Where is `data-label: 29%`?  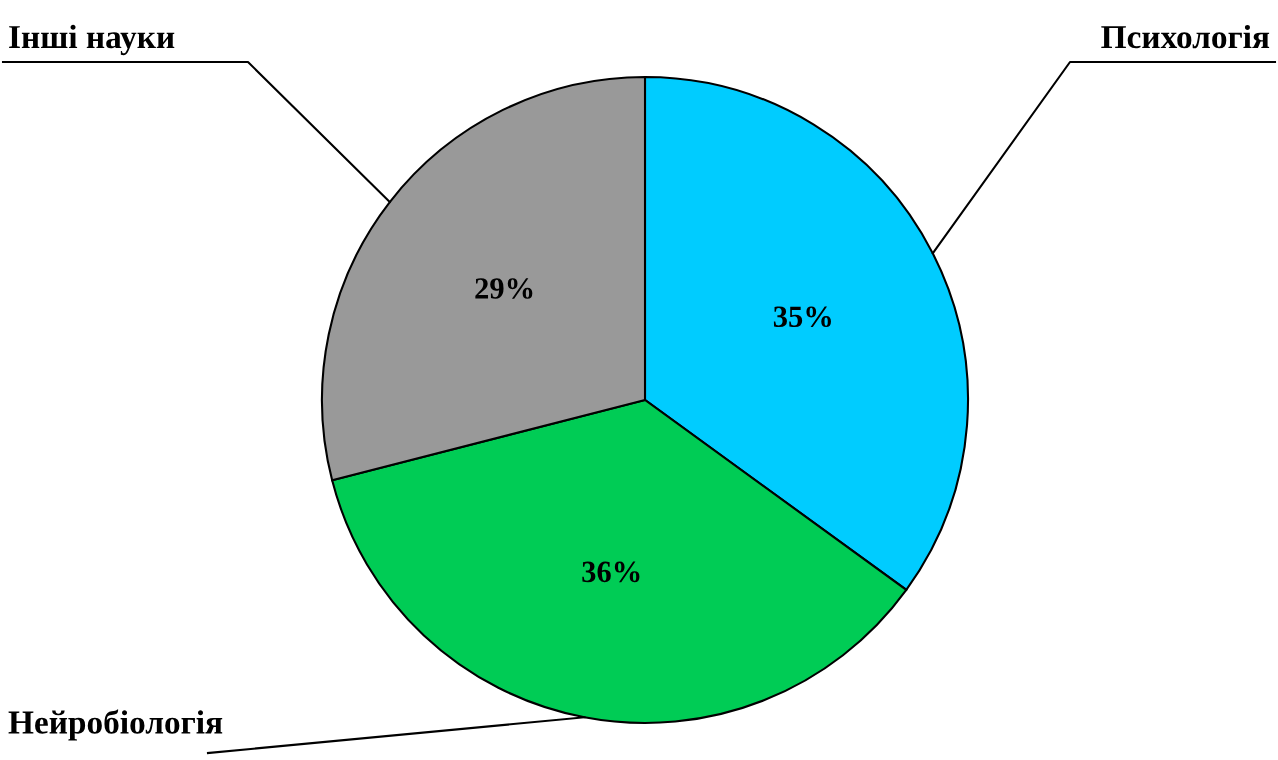 data-label: 29% is located at coordinates (504, 288).